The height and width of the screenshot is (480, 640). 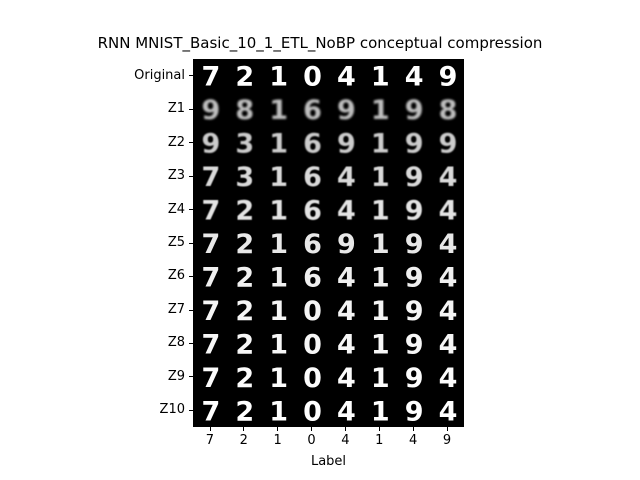 I want to click on x-axis-label: Label, so click(x=328, y=461).